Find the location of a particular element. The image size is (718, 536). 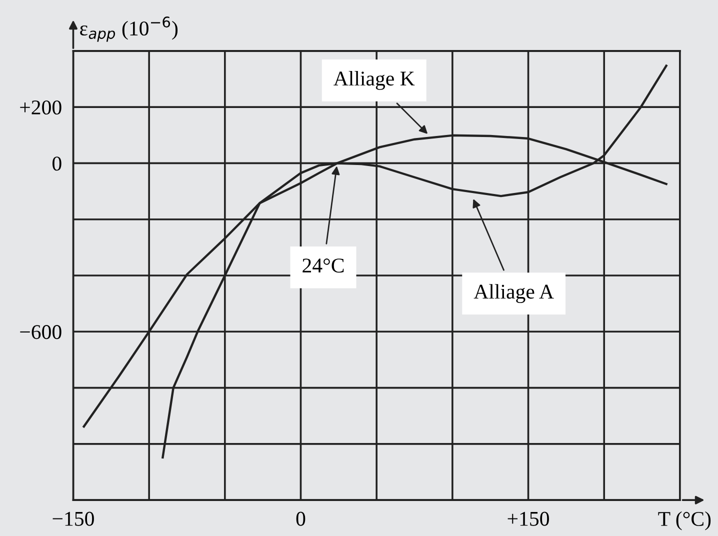

annotation: Alliage K is located at coordinates (374, 80).